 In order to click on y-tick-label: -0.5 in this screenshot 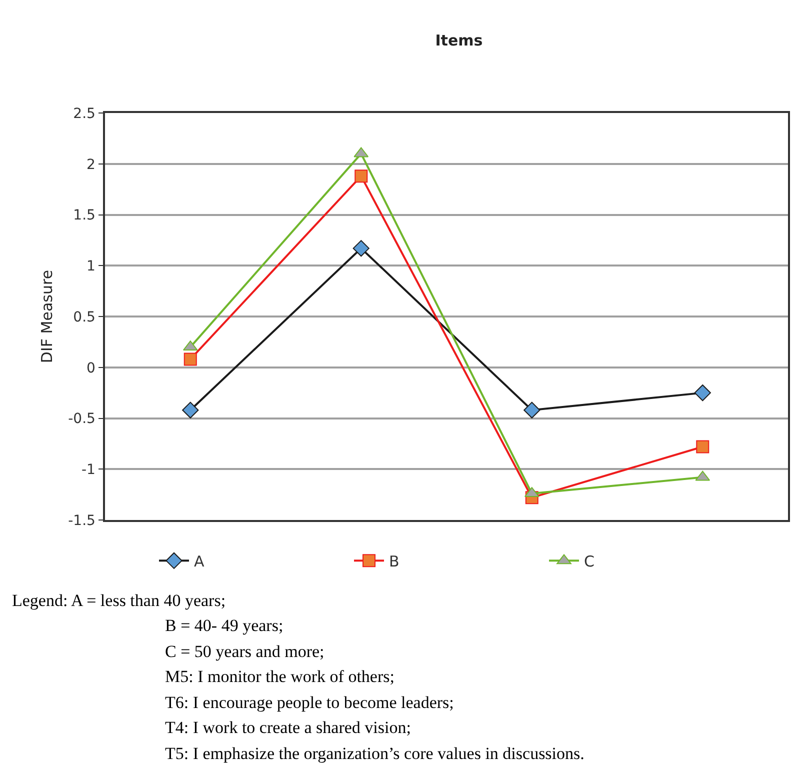, I will do `click(82, 419)`.